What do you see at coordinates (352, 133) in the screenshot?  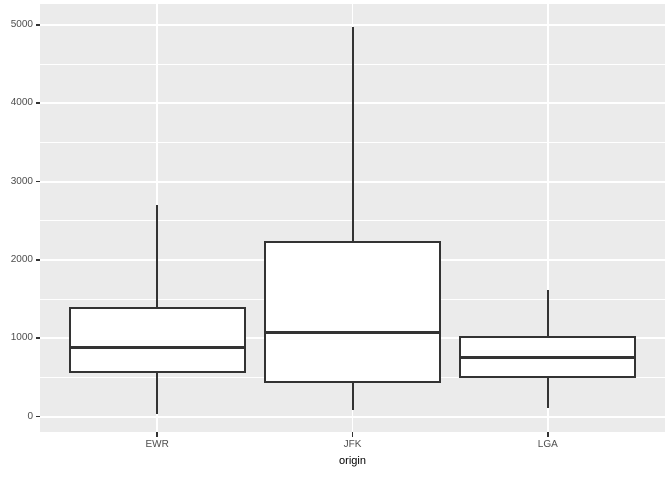 I see `boxplot-JFK-upper-whisker` at bounding box center [352, 133].